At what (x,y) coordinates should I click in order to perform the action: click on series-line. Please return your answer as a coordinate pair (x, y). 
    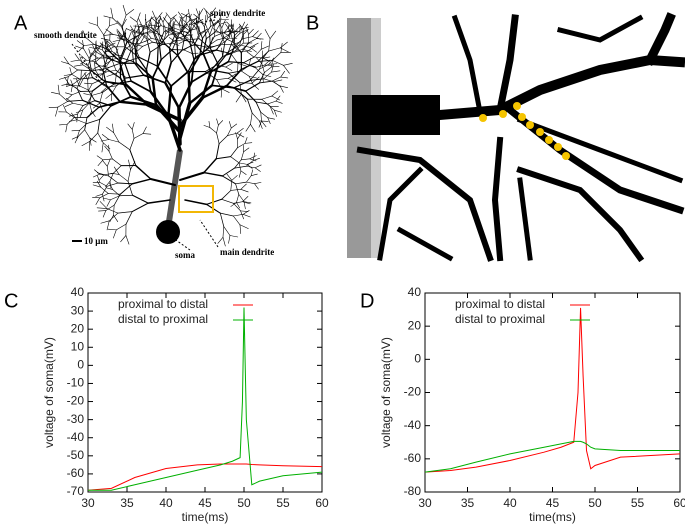
    Looking at the image, I should click on (552, 390).